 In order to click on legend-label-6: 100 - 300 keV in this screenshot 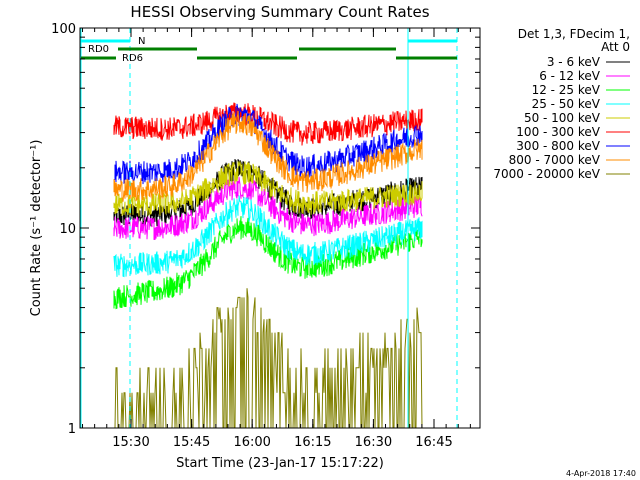, I will do `click(558, 132)`.